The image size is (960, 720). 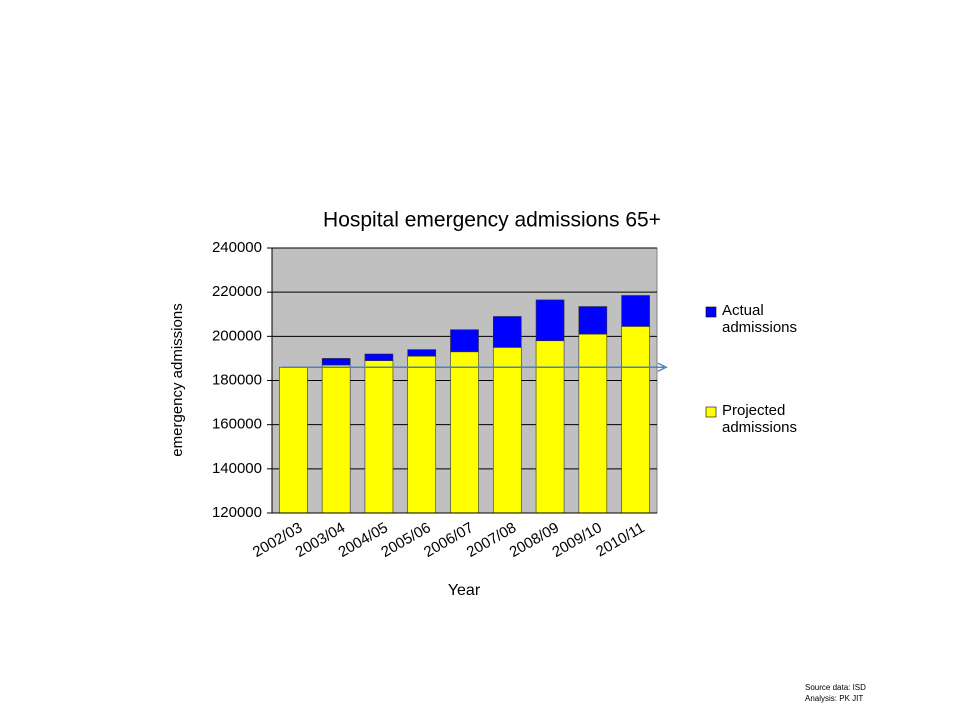 I want to click on annotation: Analysis: PK JIT, so click(x=834, y=698).